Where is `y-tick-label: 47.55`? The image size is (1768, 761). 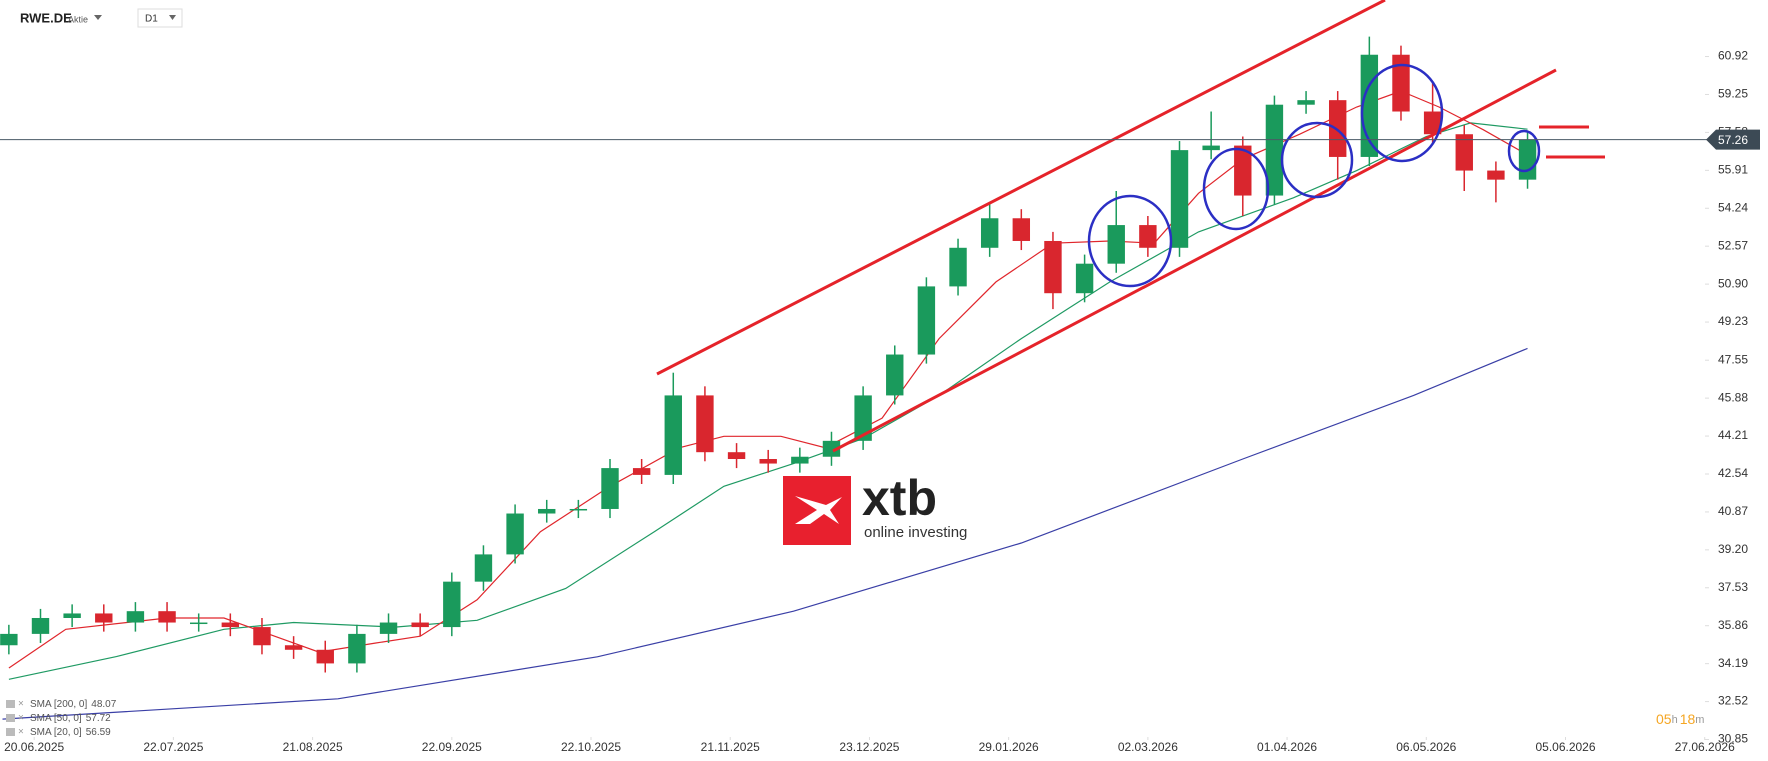 y-tick-label: 47.55 is located at coordinates (1733, 359).